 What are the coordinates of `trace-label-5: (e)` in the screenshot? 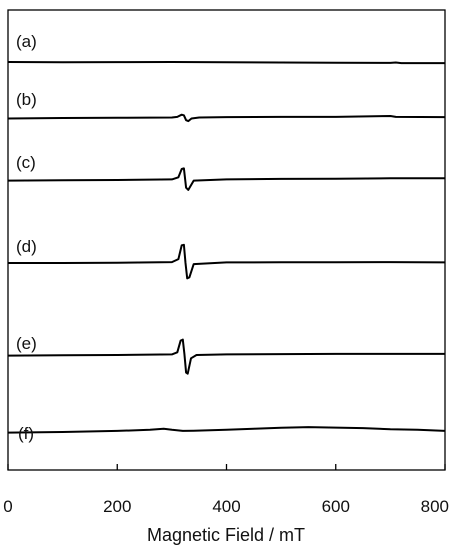 It's located at (26, 343).